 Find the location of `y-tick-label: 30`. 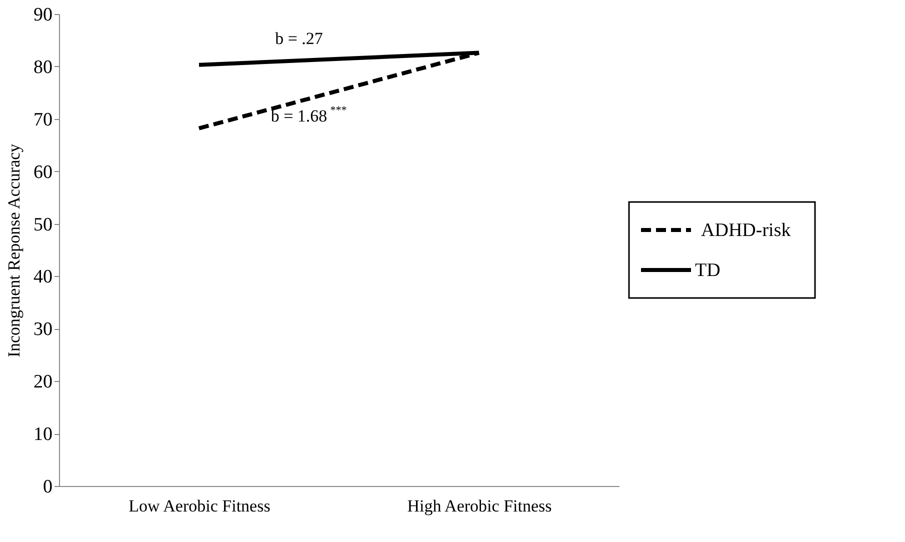

y-tick-label: 30 is located at coordinates (43, 329).